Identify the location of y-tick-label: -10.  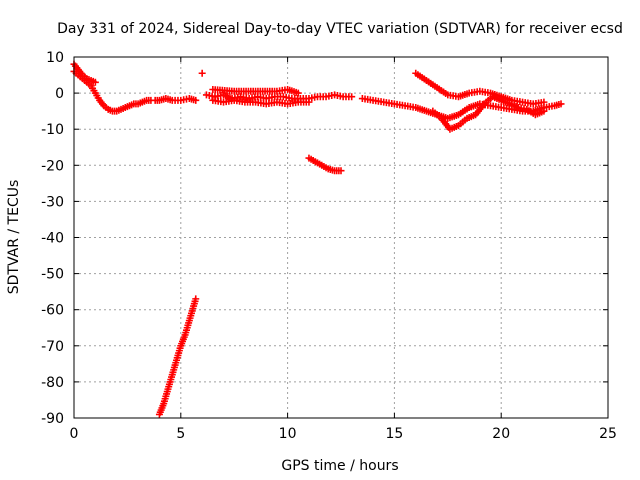
(52, 130).